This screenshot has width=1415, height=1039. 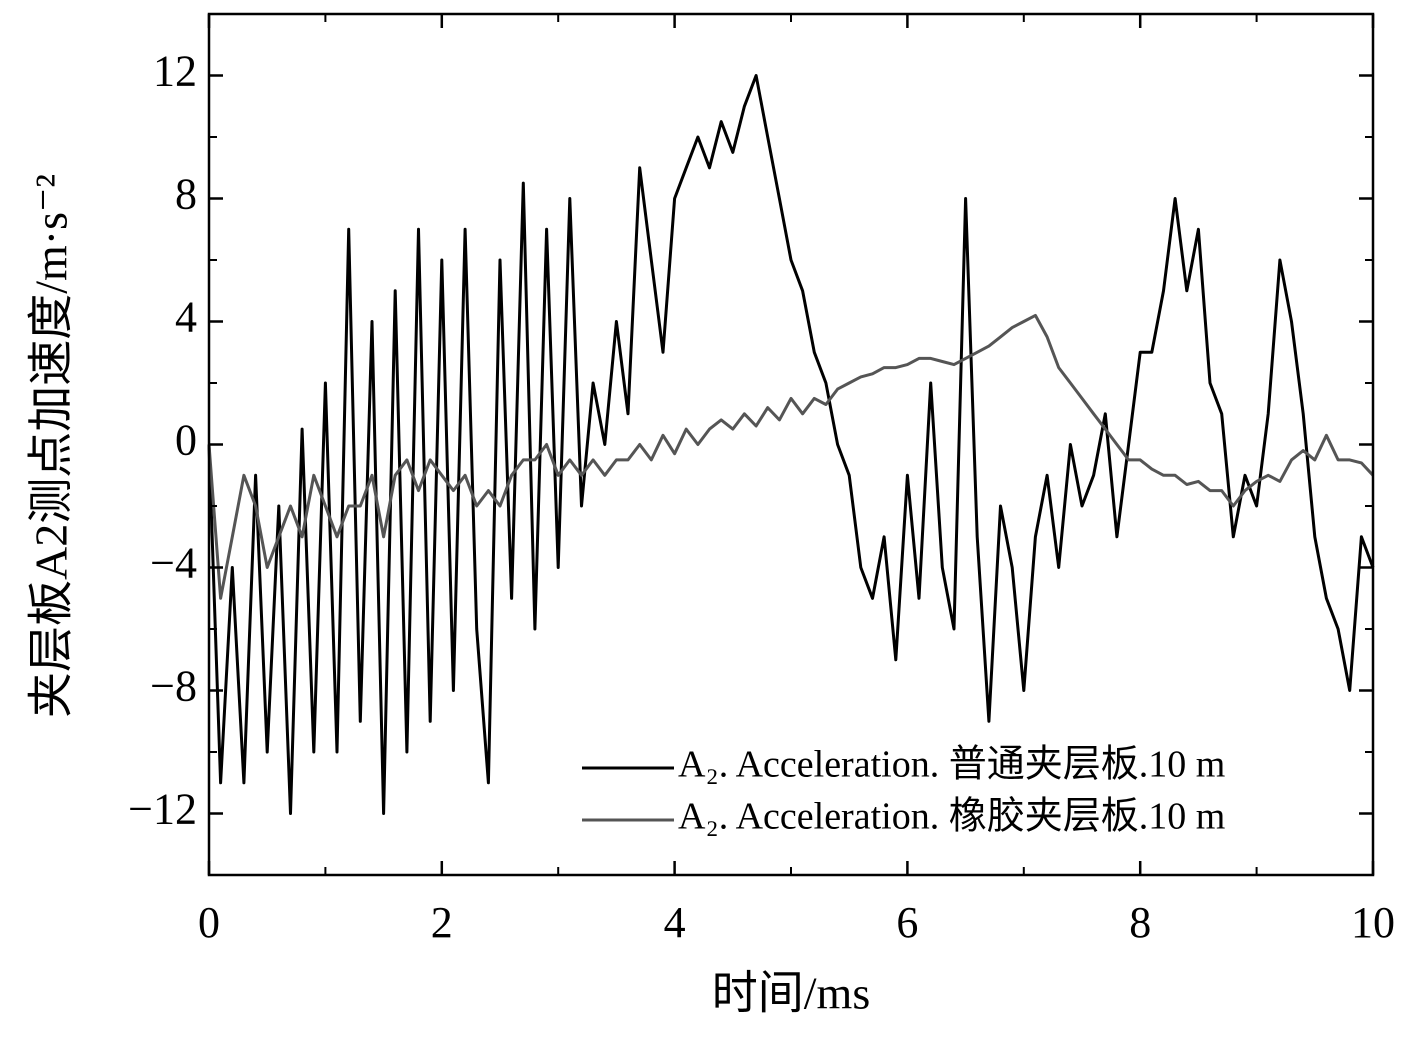 I want to click on y-axis-title: 夹层板A2测点加速度/m·s⁻², so click(x=51, y=446).